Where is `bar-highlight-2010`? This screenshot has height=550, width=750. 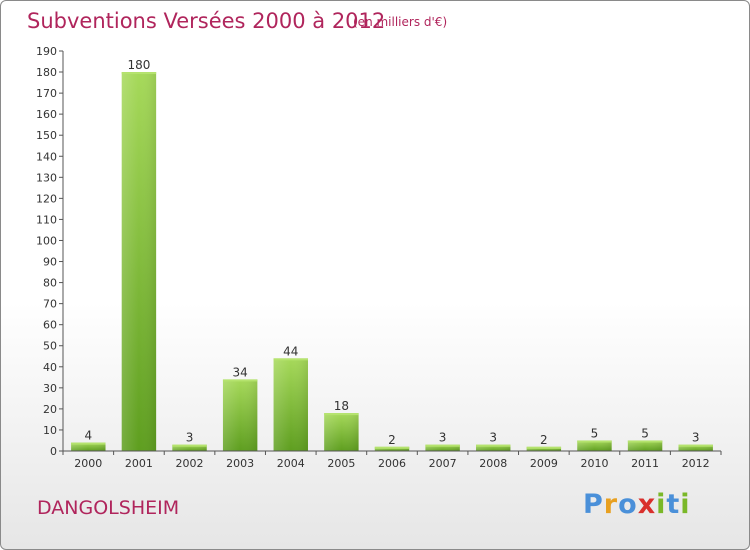 bar-highlight-2010 is located at coordinates (594, 441).